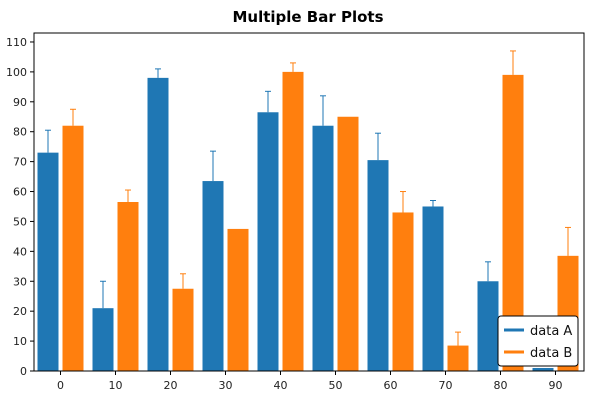 The image size is (600, 400). What do you see at coordinates (20, 192) in the screenshot?
I see `y-tick-label: 60` at bounding box center [20, 192].